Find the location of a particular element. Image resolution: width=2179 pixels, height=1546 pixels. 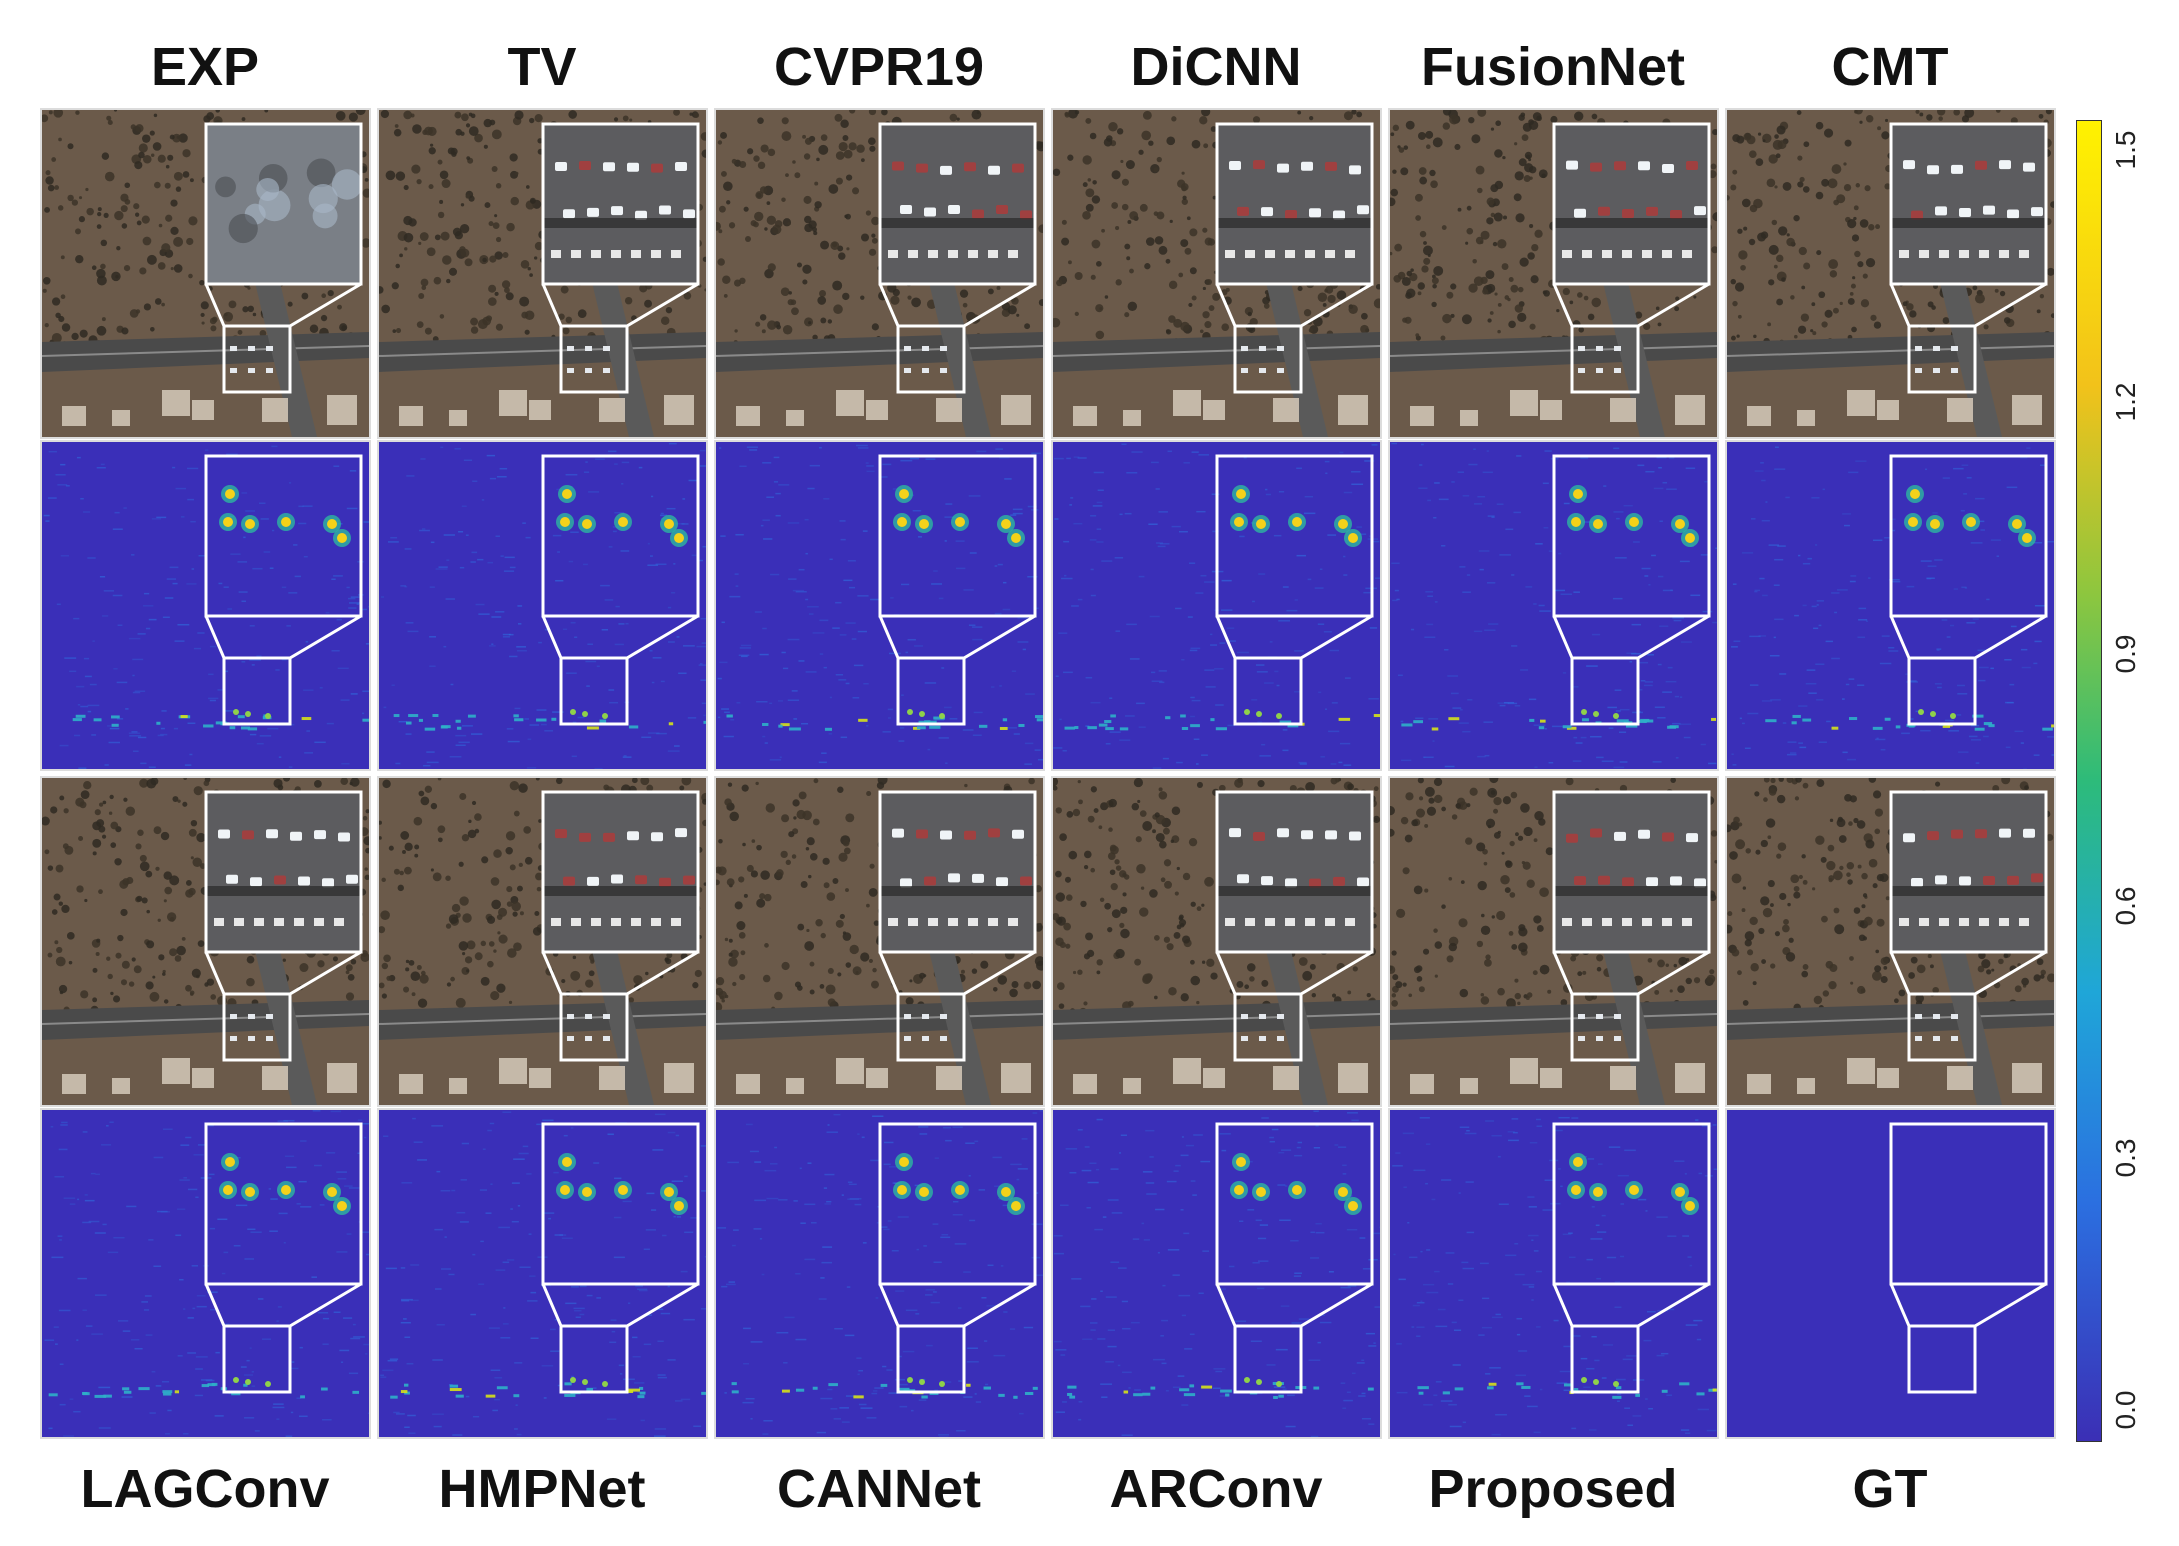

fused-image-dicnn is located at coordinates (1216, 273).